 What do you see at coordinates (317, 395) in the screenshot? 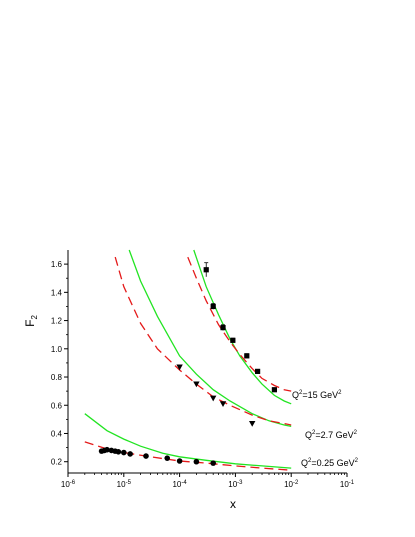
I see `label-q2-15: Q2=15 GeV2` at bounding box center [317, 395].